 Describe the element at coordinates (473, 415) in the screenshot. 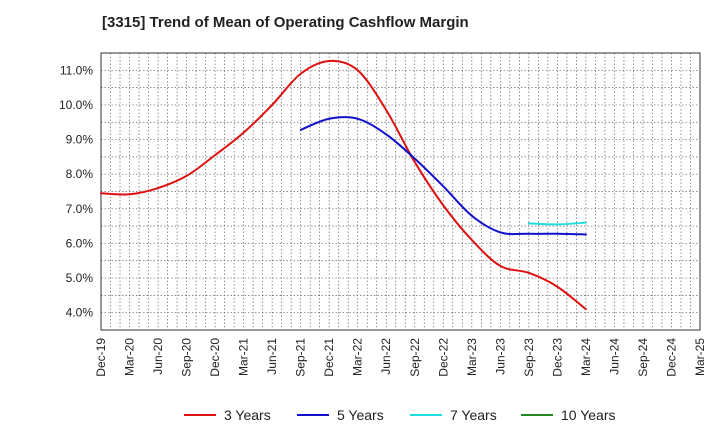

I see `legend-label-7-years: 7 Years` at that location.